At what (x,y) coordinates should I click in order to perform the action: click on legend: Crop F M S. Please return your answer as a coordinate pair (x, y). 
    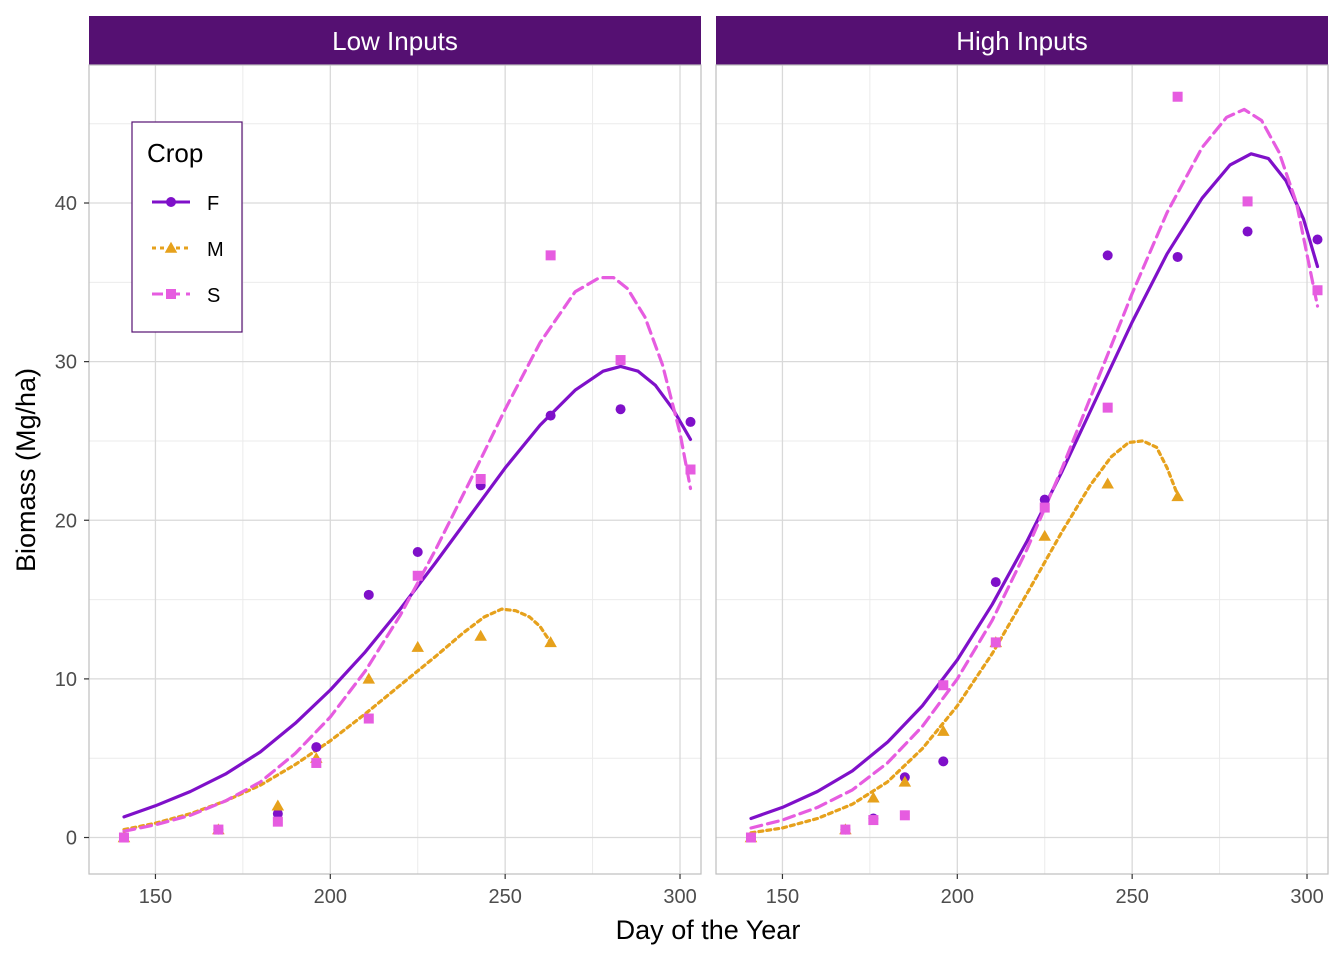
    Looking at the image, I should click on (187, 227).